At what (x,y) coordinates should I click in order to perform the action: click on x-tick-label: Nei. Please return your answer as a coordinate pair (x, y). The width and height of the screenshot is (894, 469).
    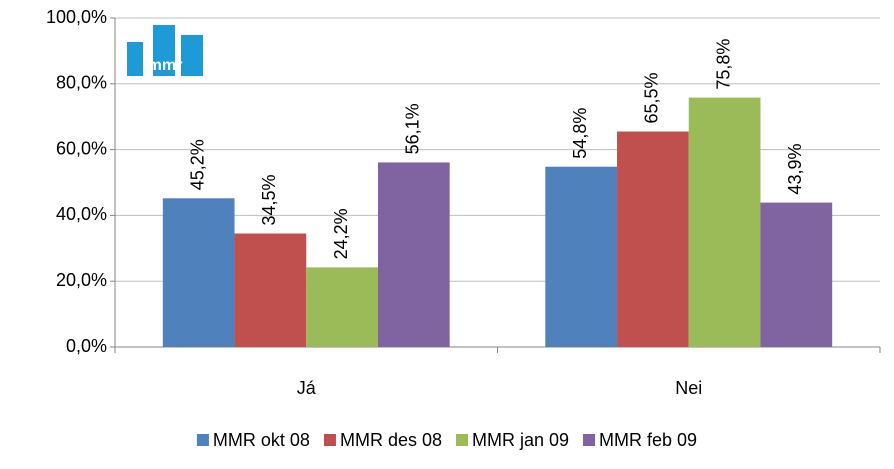
    Looking at the image, I should click on (688, 388).